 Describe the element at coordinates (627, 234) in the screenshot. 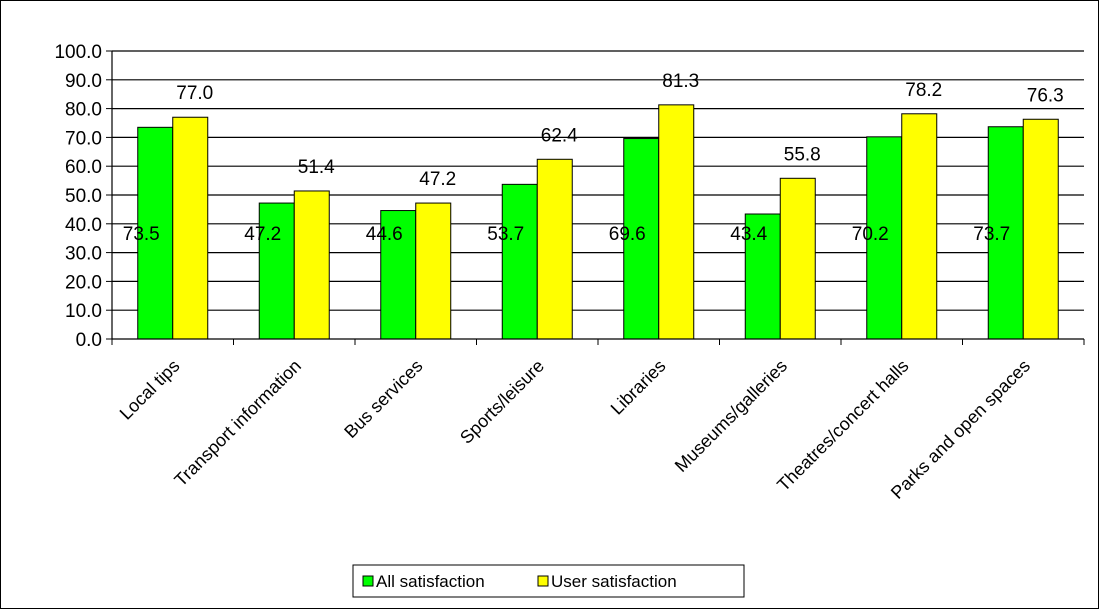

I see `data-label: 69.6` at that location.